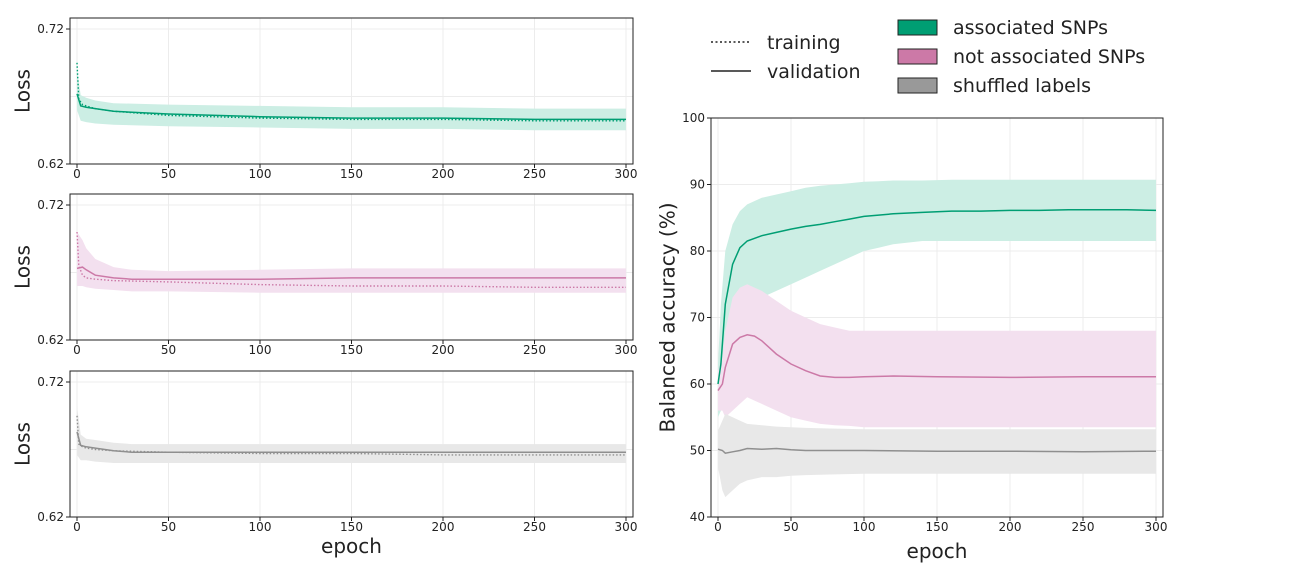 The height and width of the screenshot is (576, 1296). Describe the element at coordinates (697, 451) in the screenshot. I see `y-tick-label: 50` at that location.